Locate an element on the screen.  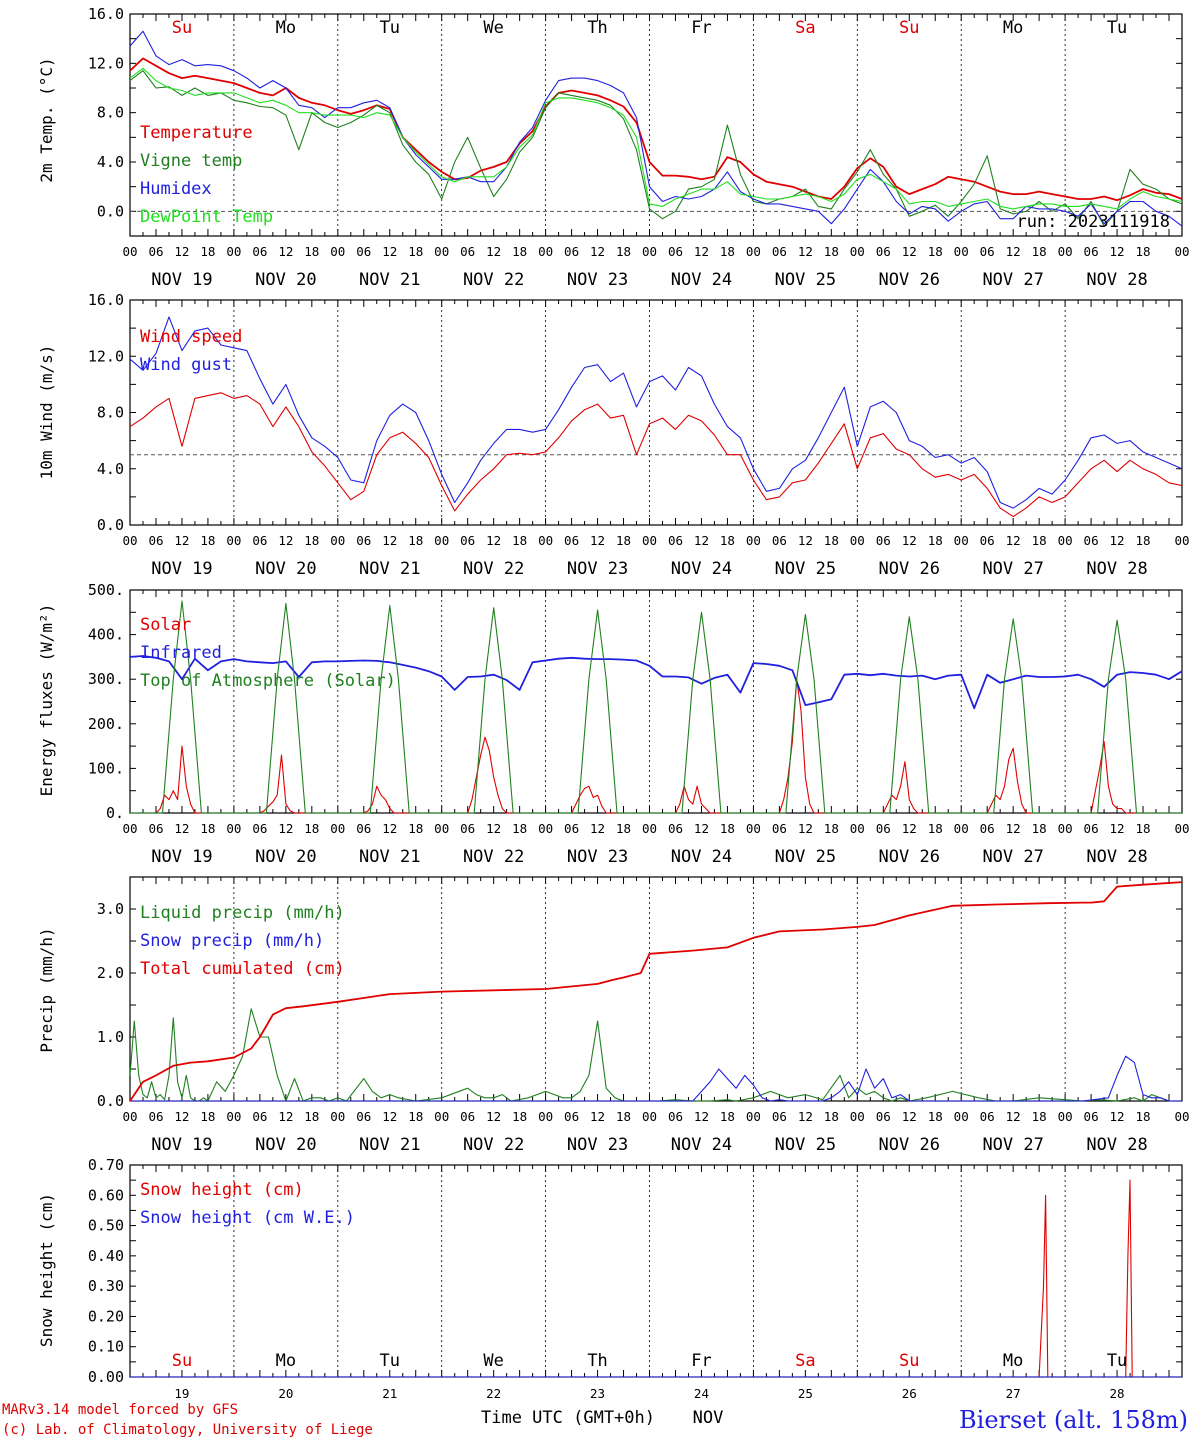
weekday-label: Mo is located at coordinates (286, 28).